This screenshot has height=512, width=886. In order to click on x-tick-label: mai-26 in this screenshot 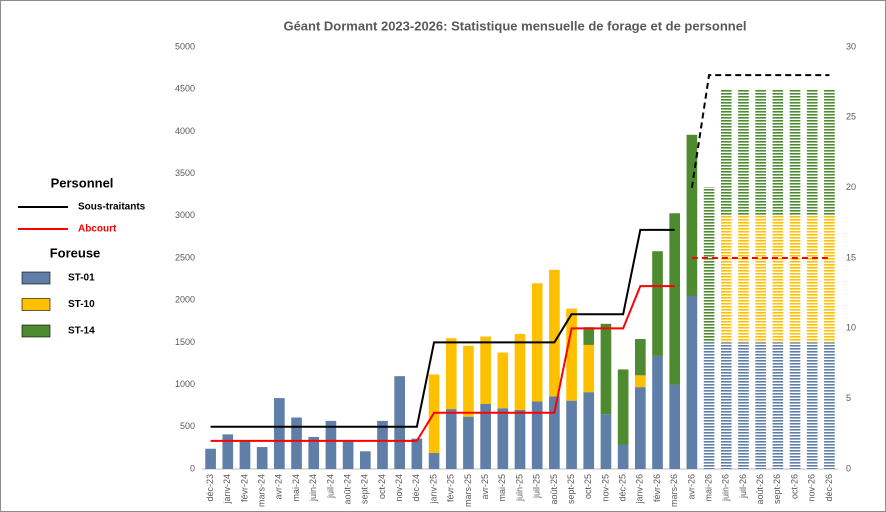, I will do `click(708, 488)`.